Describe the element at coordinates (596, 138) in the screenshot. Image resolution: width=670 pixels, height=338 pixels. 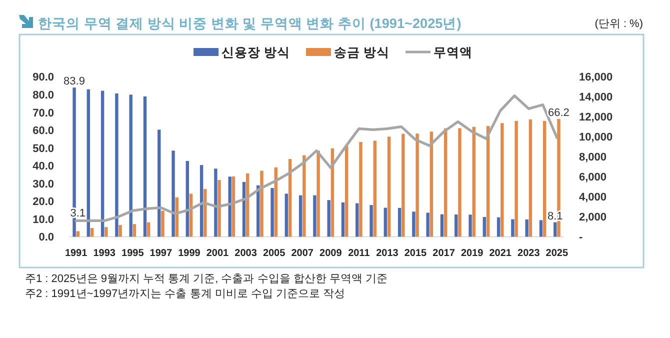
I see `y2-tick-label: 10,000` at that location.